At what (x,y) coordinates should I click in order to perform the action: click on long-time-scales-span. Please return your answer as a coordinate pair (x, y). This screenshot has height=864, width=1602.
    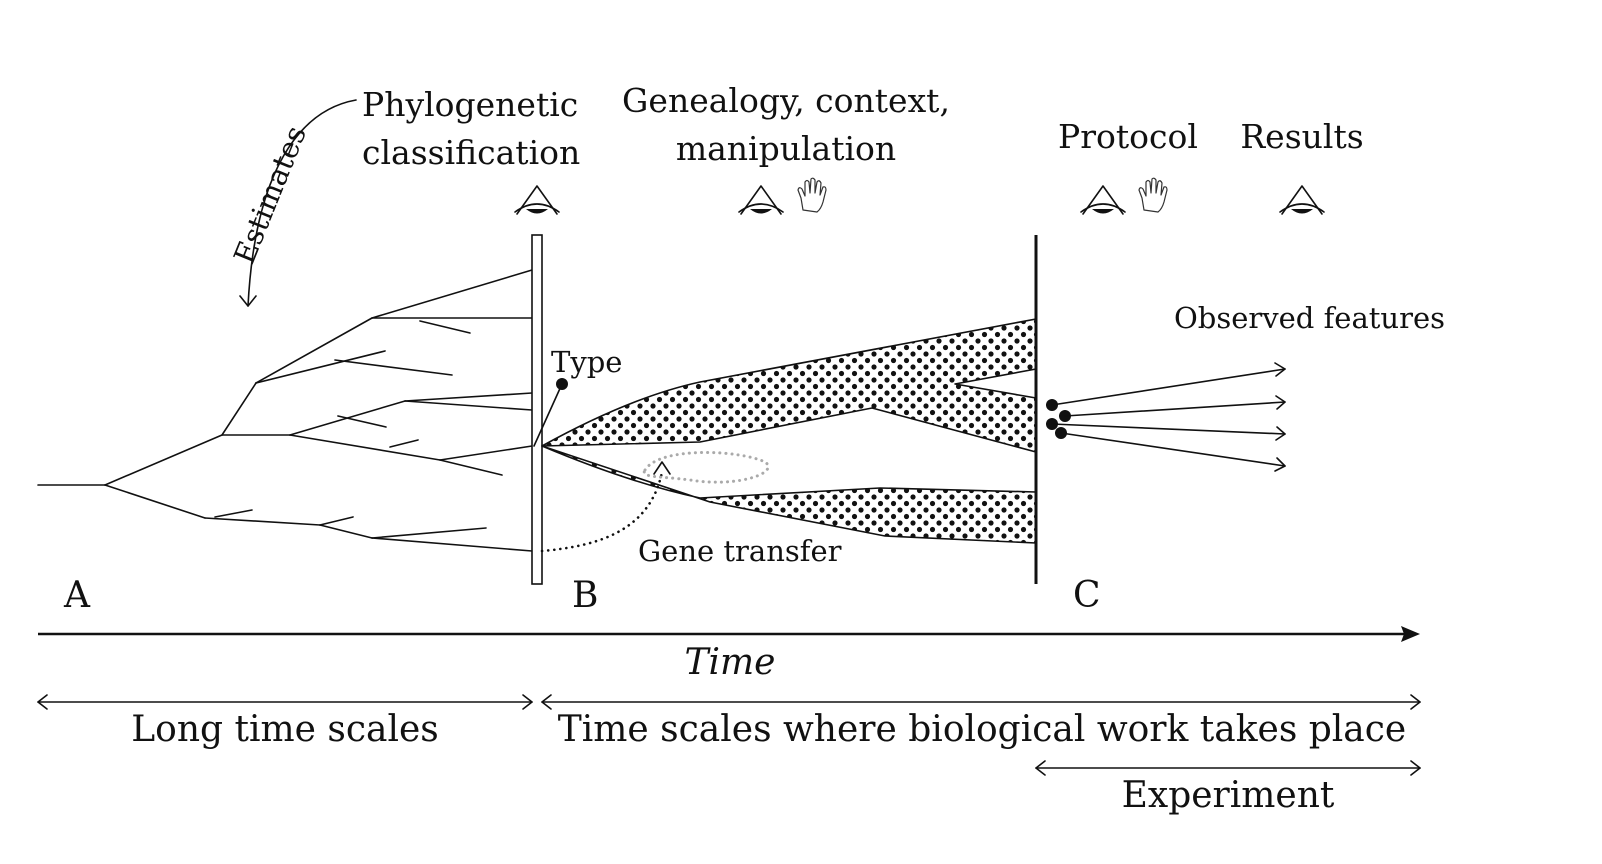
    Looking at the image, I should click on (285, 702).